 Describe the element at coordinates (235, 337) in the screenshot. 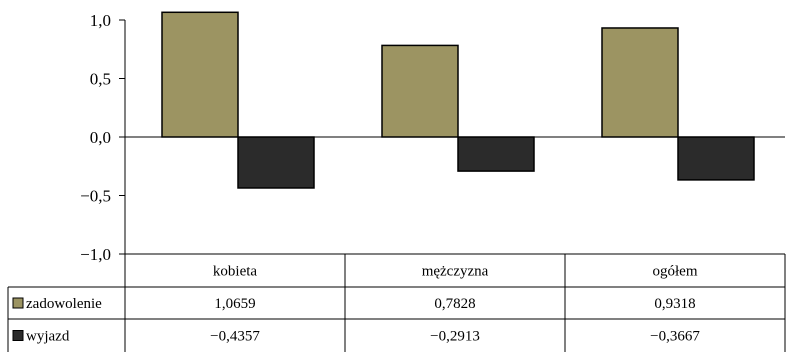

I see `data-label: −0,4357` at that location.